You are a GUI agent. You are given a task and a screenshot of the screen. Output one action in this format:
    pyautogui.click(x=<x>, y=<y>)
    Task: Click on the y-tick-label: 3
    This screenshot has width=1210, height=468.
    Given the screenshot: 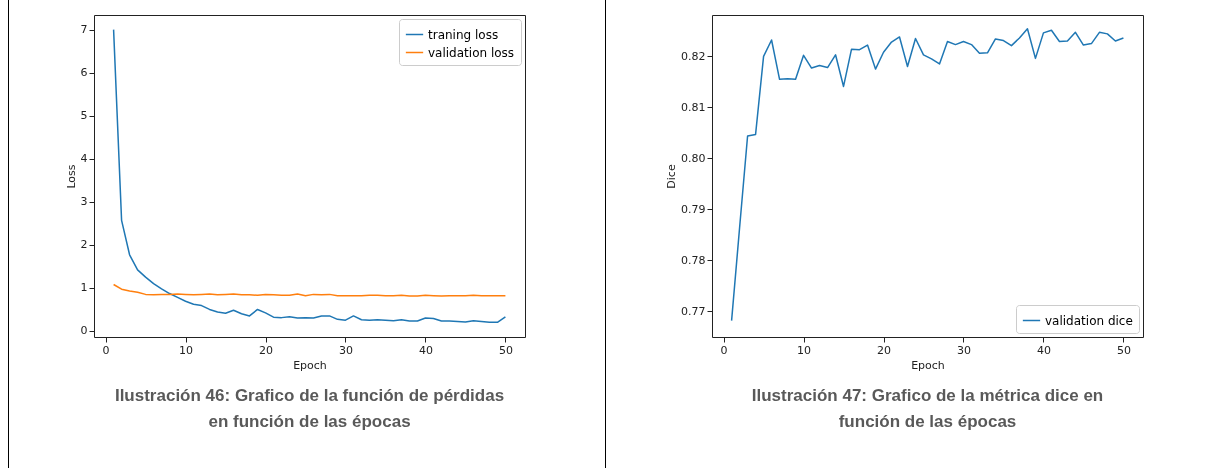 What is the action you would take?
    pyautogui.click(x=84, y=202)
    